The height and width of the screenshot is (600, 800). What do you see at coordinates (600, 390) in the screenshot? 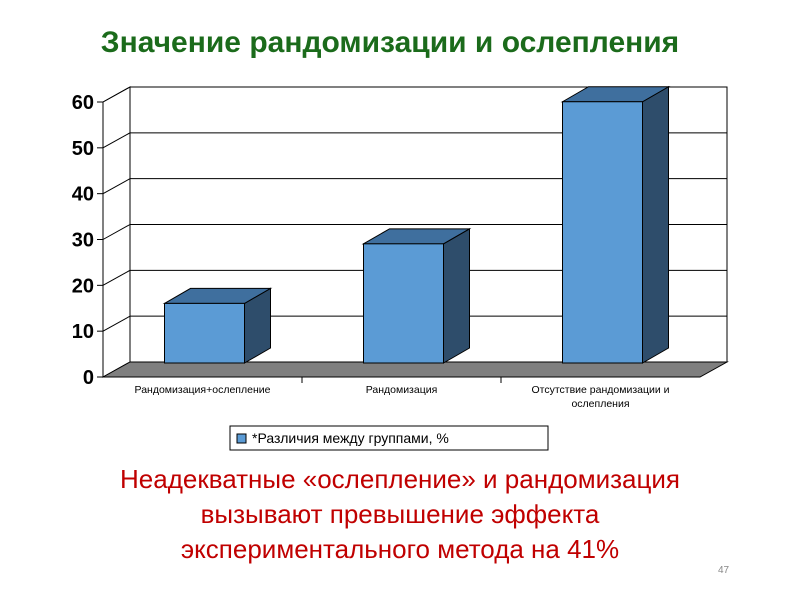
I see `x-tick-label: Отсутствие рандомизации и` at bounding box center [600, 390].